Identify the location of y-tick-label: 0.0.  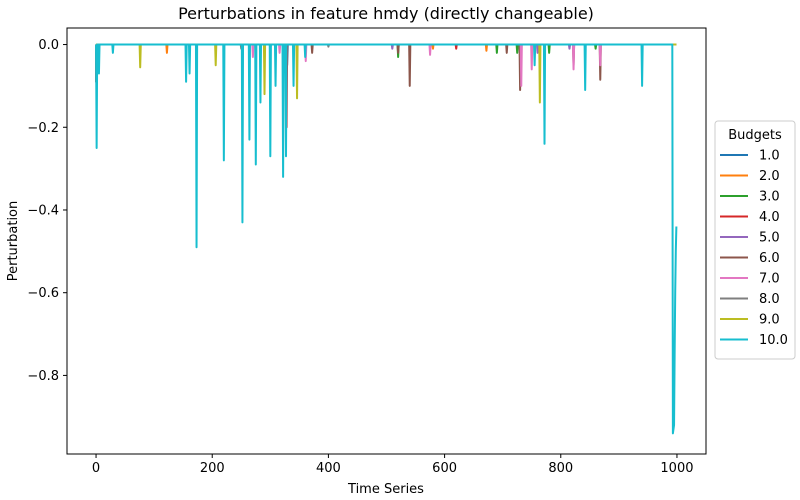
(48, 45).